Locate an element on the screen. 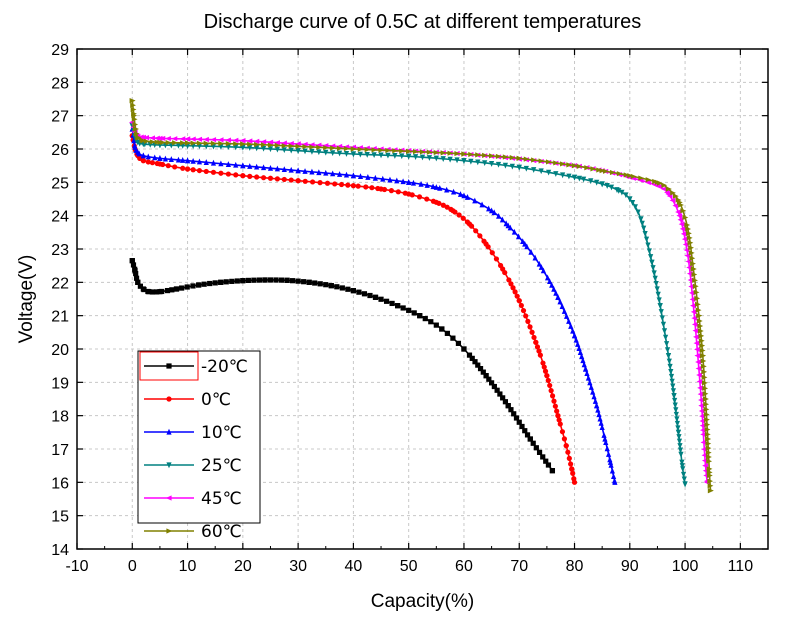  legend-item: 25℃ is located at coordinates (193, 466).